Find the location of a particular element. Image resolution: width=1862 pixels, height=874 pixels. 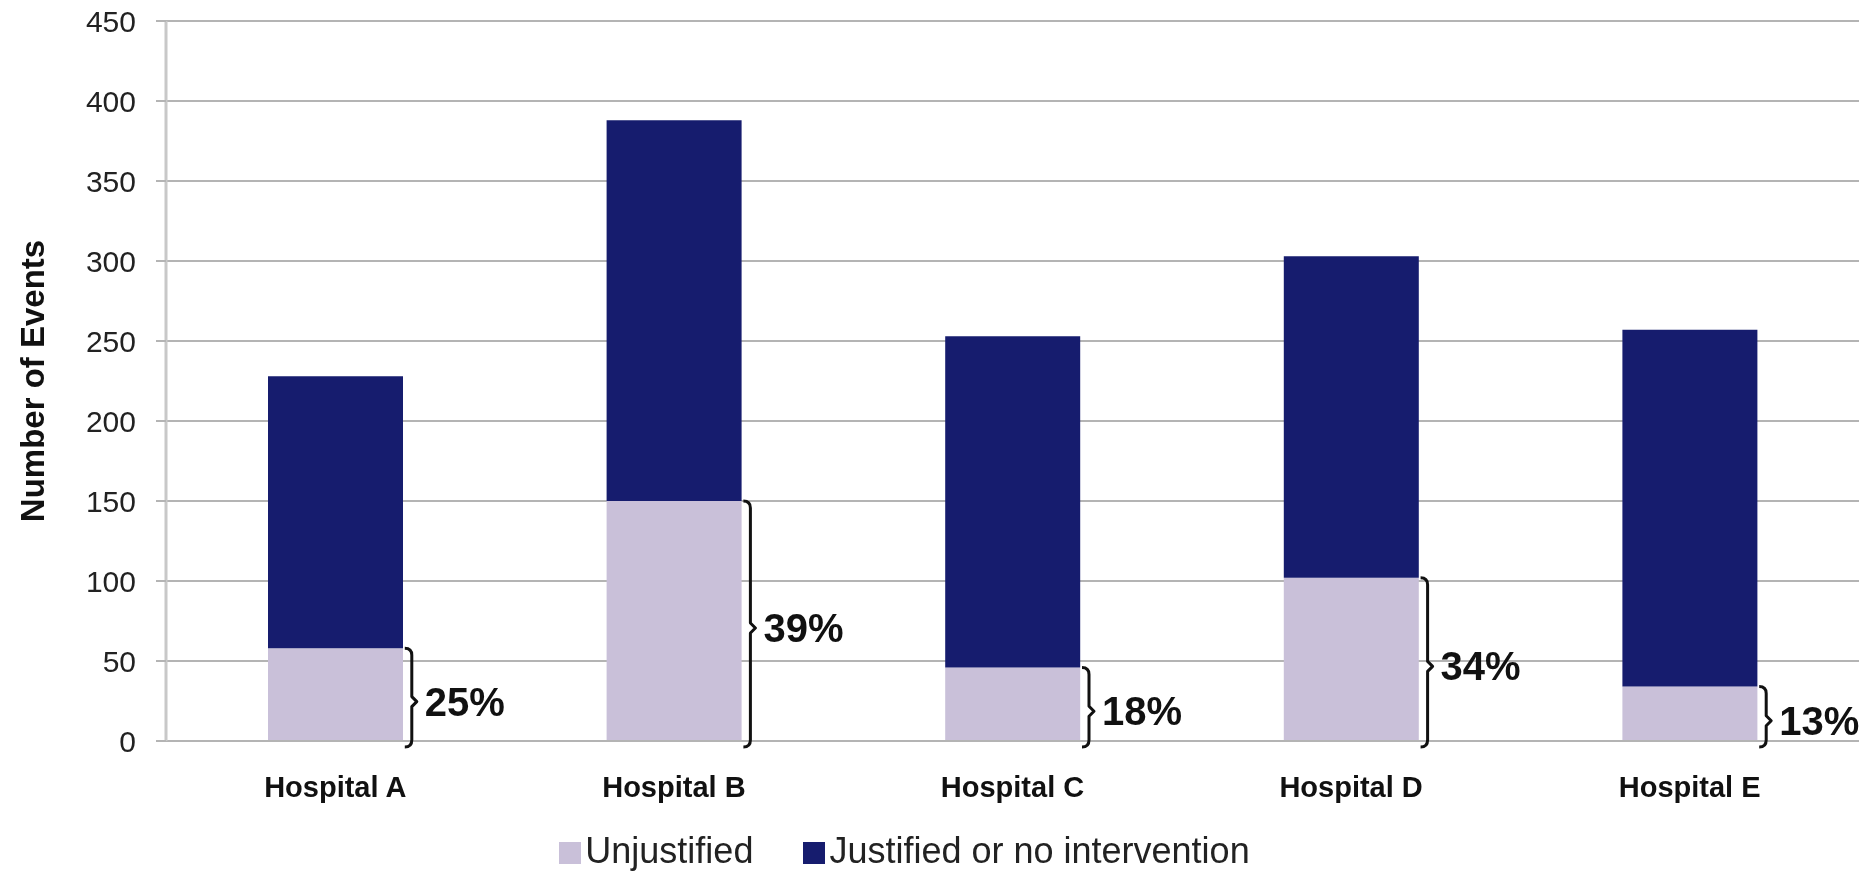

x-tick-label: Hospital D is located at coordinates (1351, 786).